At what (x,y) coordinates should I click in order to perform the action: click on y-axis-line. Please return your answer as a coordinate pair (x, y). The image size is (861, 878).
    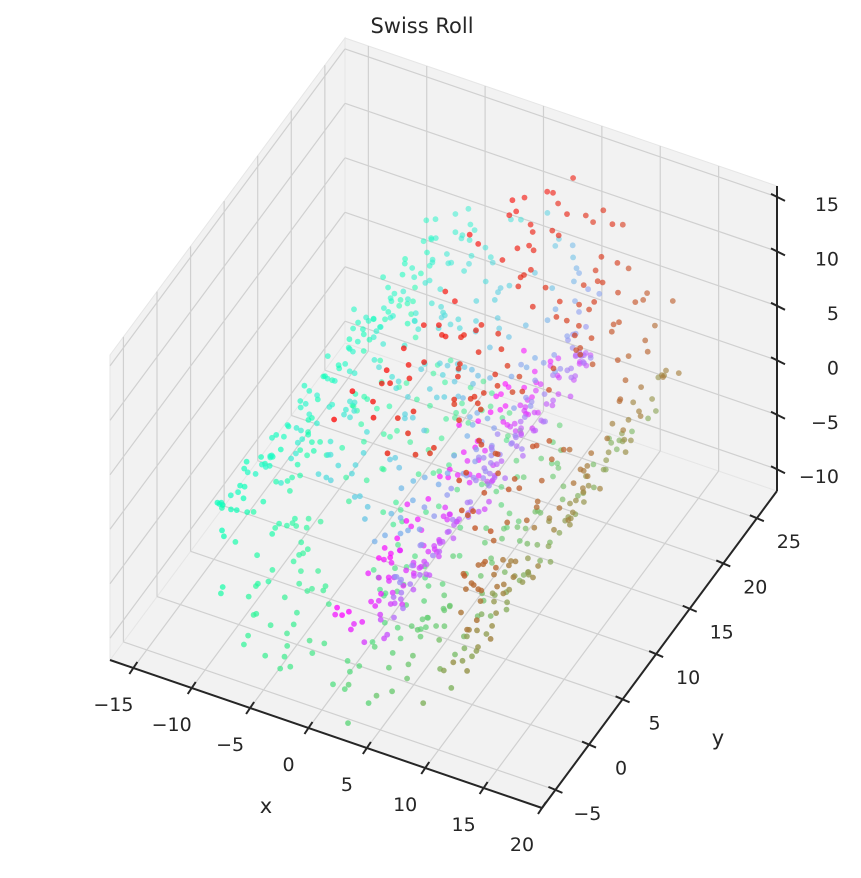
    Looking at the image, I should click on (659, 649).